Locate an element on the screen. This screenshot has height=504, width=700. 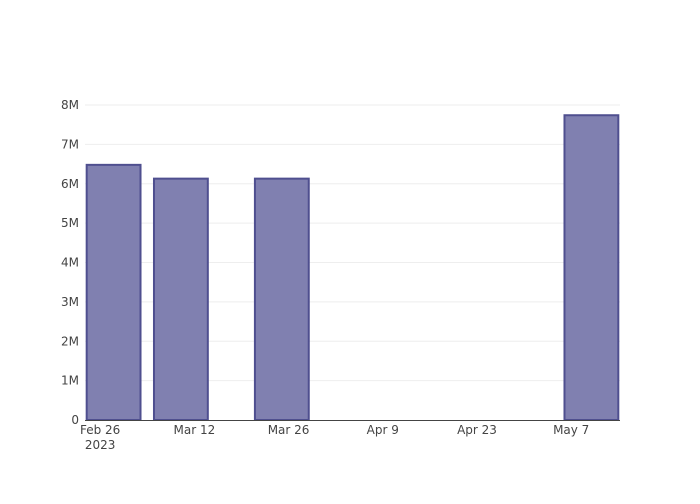
y-tick-label: 7M is located at coordinates (70, 144).